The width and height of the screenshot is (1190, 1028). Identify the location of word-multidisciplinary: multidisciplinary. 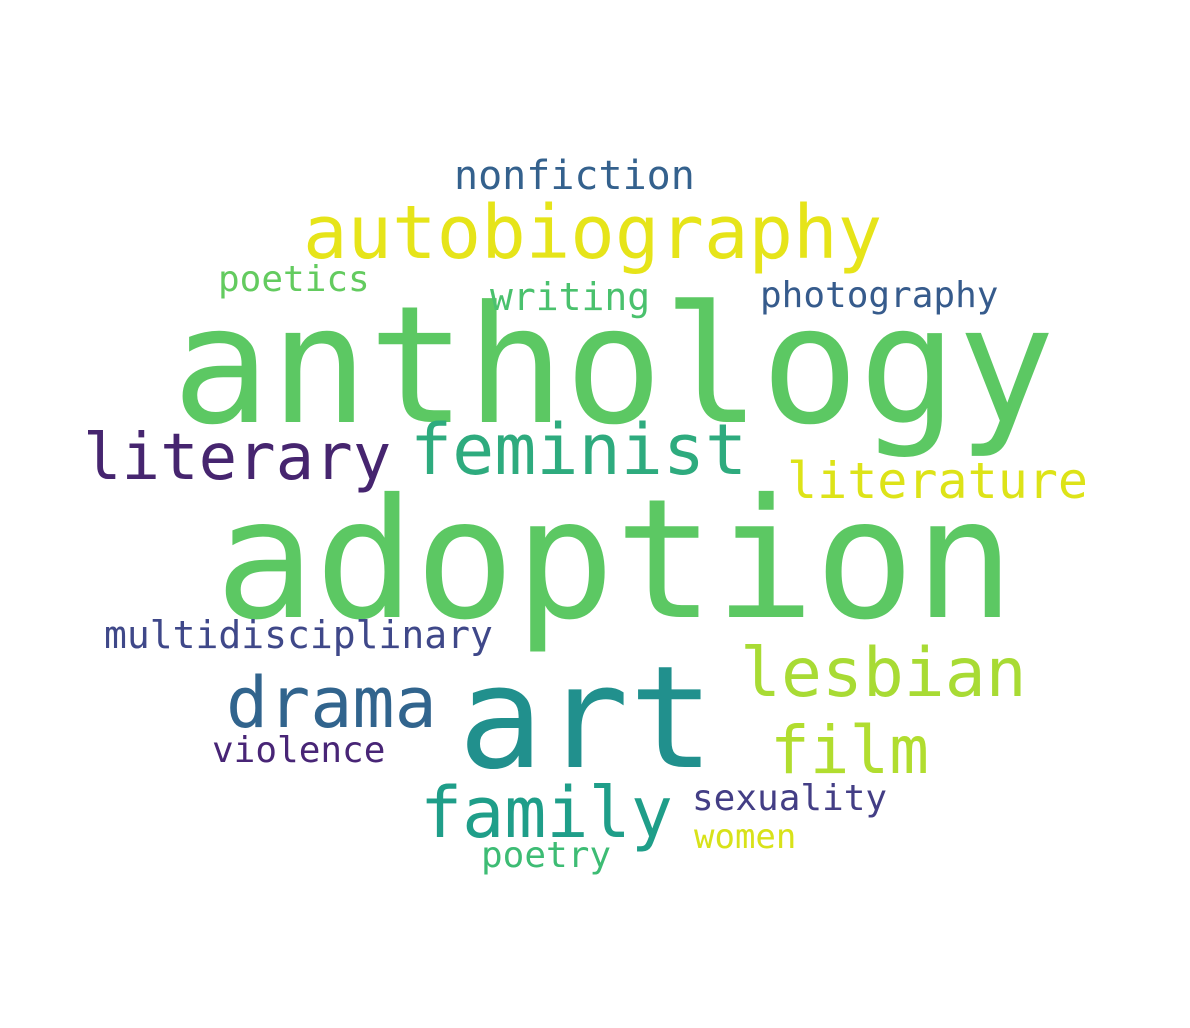
(298, 635).